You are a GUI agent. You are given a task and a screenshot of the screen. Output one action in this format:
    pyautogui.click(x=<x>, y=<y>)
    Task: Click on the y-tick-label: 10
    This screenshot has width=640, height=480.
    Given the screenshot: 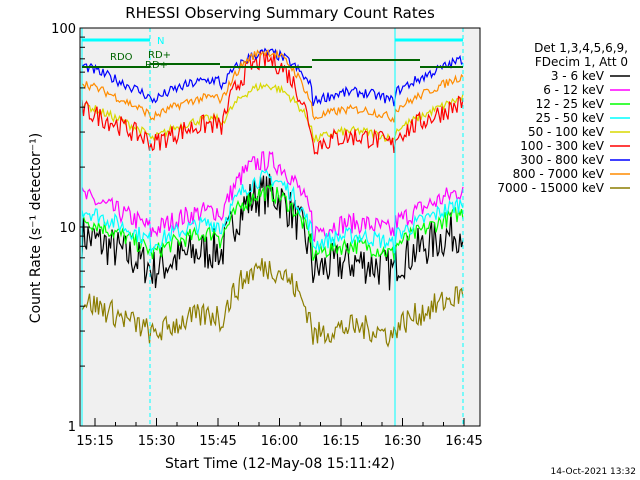 What is the action you would take?
    pyautogui.click(x=67, y=228)
    